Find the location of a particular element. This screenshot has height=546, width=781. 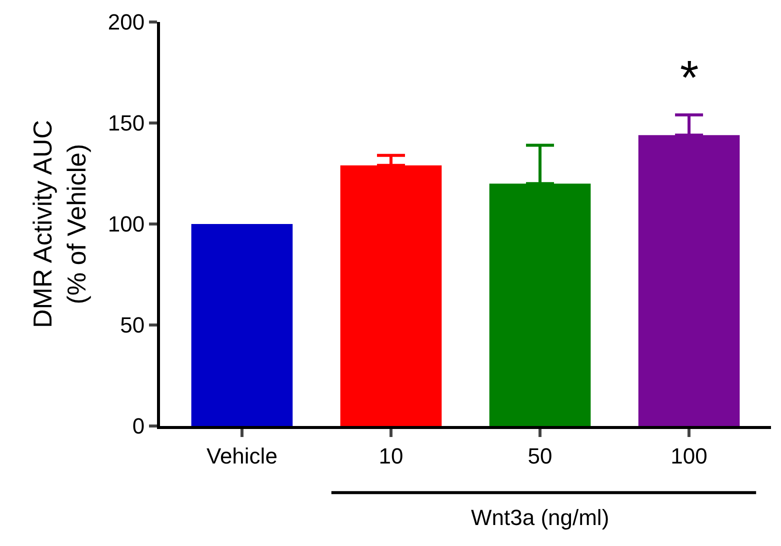

x-tick-label: 100 is located at coordinates (689, 455).